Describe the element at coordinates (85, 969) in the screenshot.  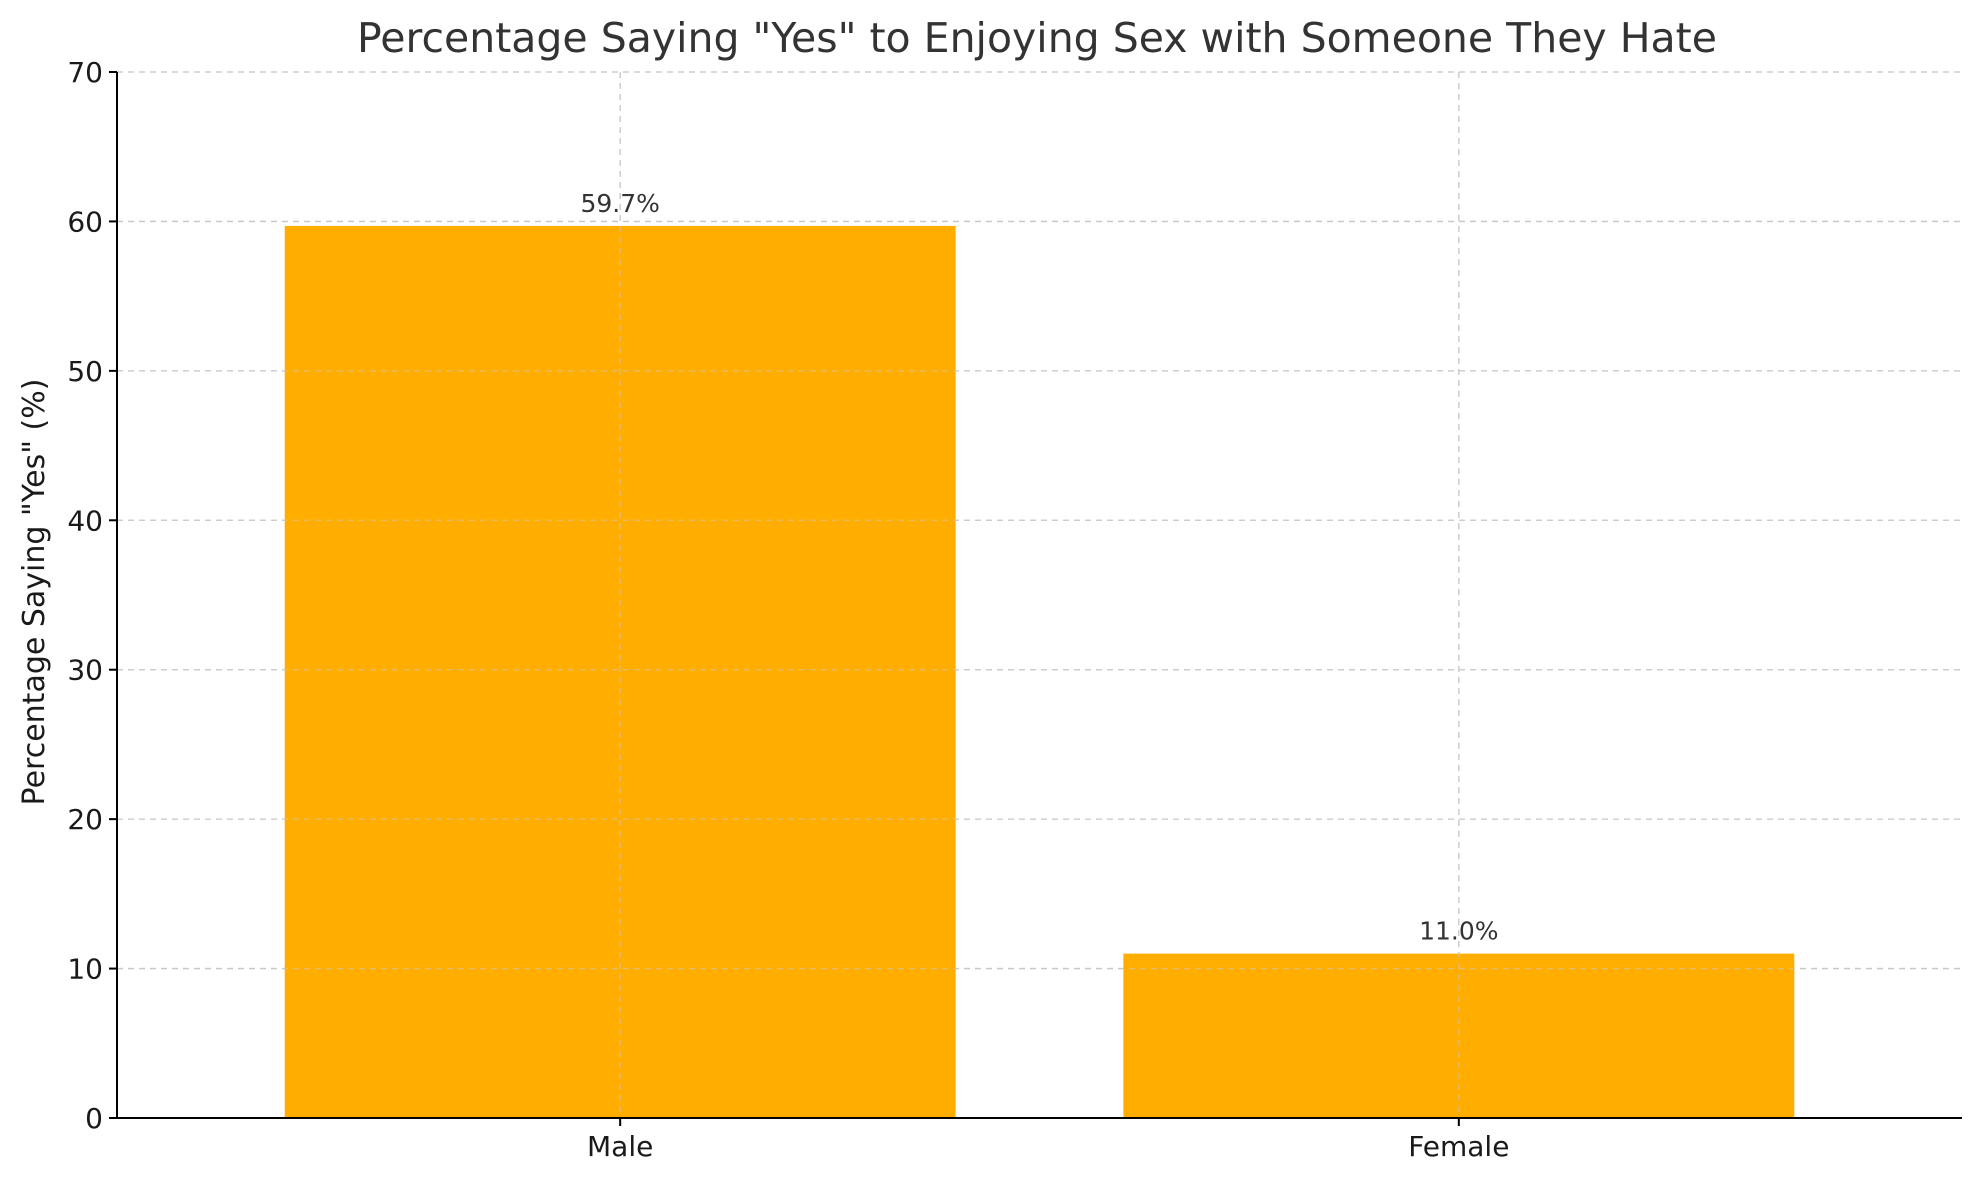
I see `y-tick-label: 10` at that location.